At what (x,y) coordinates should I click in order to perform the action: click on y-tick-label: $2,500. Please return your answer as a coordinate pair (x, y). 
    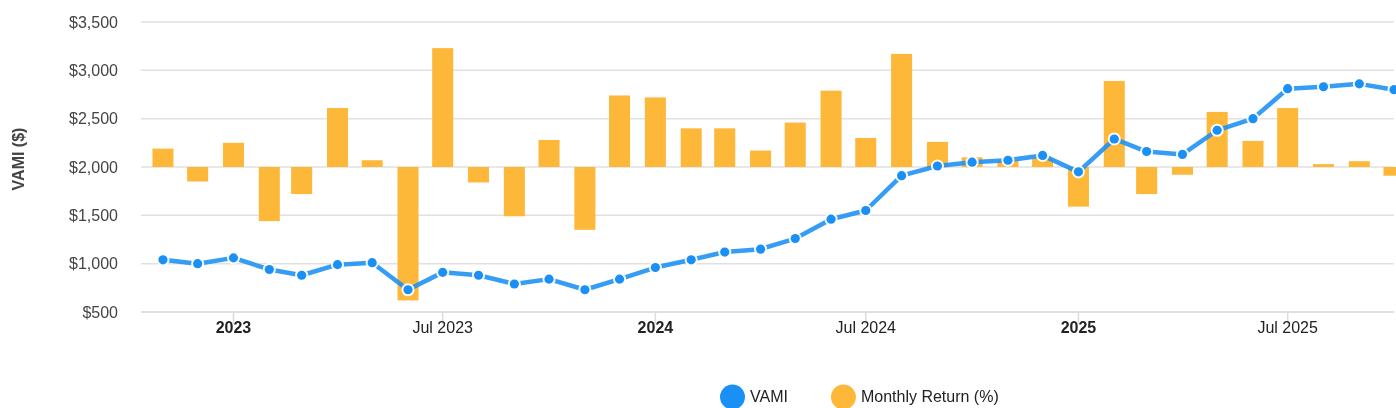
    Looking at the image, I should click on (94, 119).